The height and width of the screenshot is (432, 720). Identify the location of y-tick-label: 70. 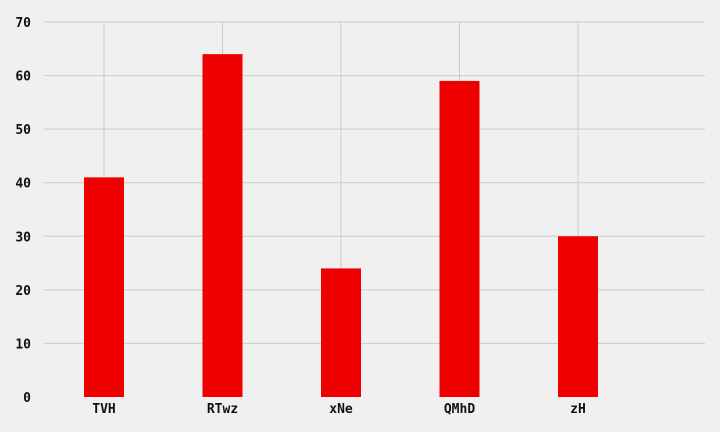
(23, 23).